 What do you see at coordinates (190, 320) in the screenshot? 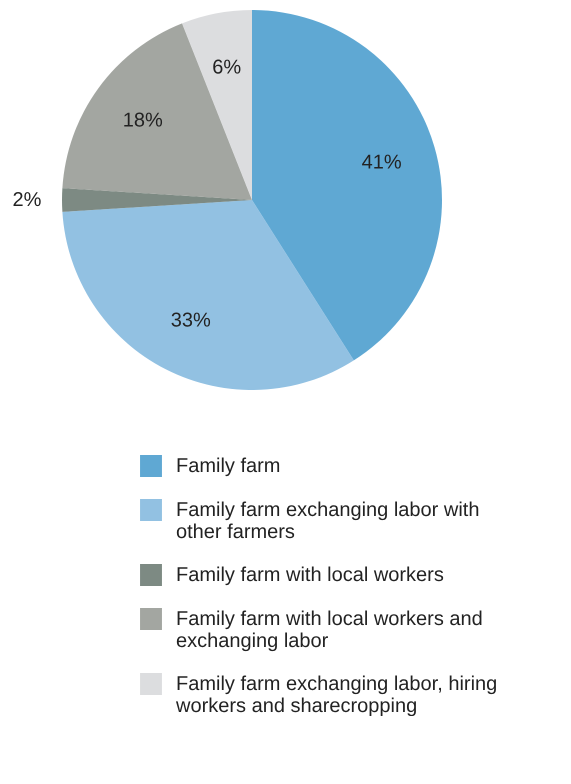
I see `data-label: 33%` at bounding box center [190, 320].